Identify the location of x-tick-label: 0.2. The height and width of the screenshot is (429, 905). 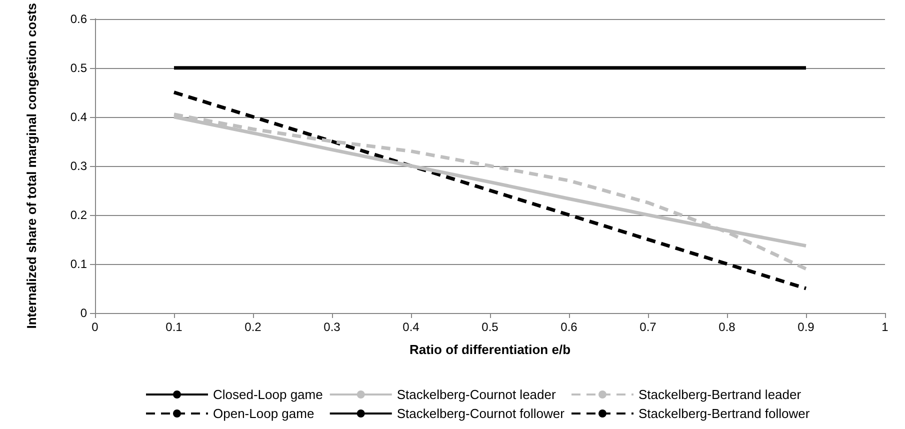
(253, 327).